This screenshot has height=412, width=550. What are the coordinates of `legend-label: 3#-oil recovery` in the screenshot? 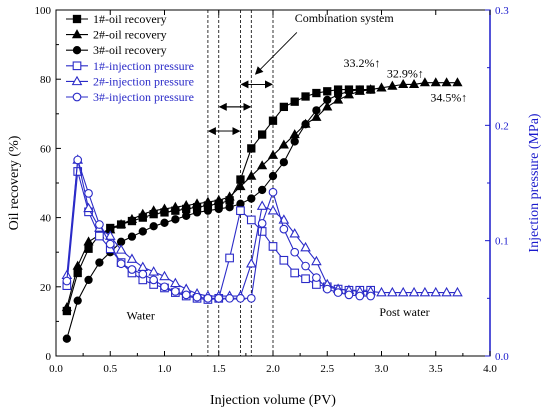 It's located at (130, 50).